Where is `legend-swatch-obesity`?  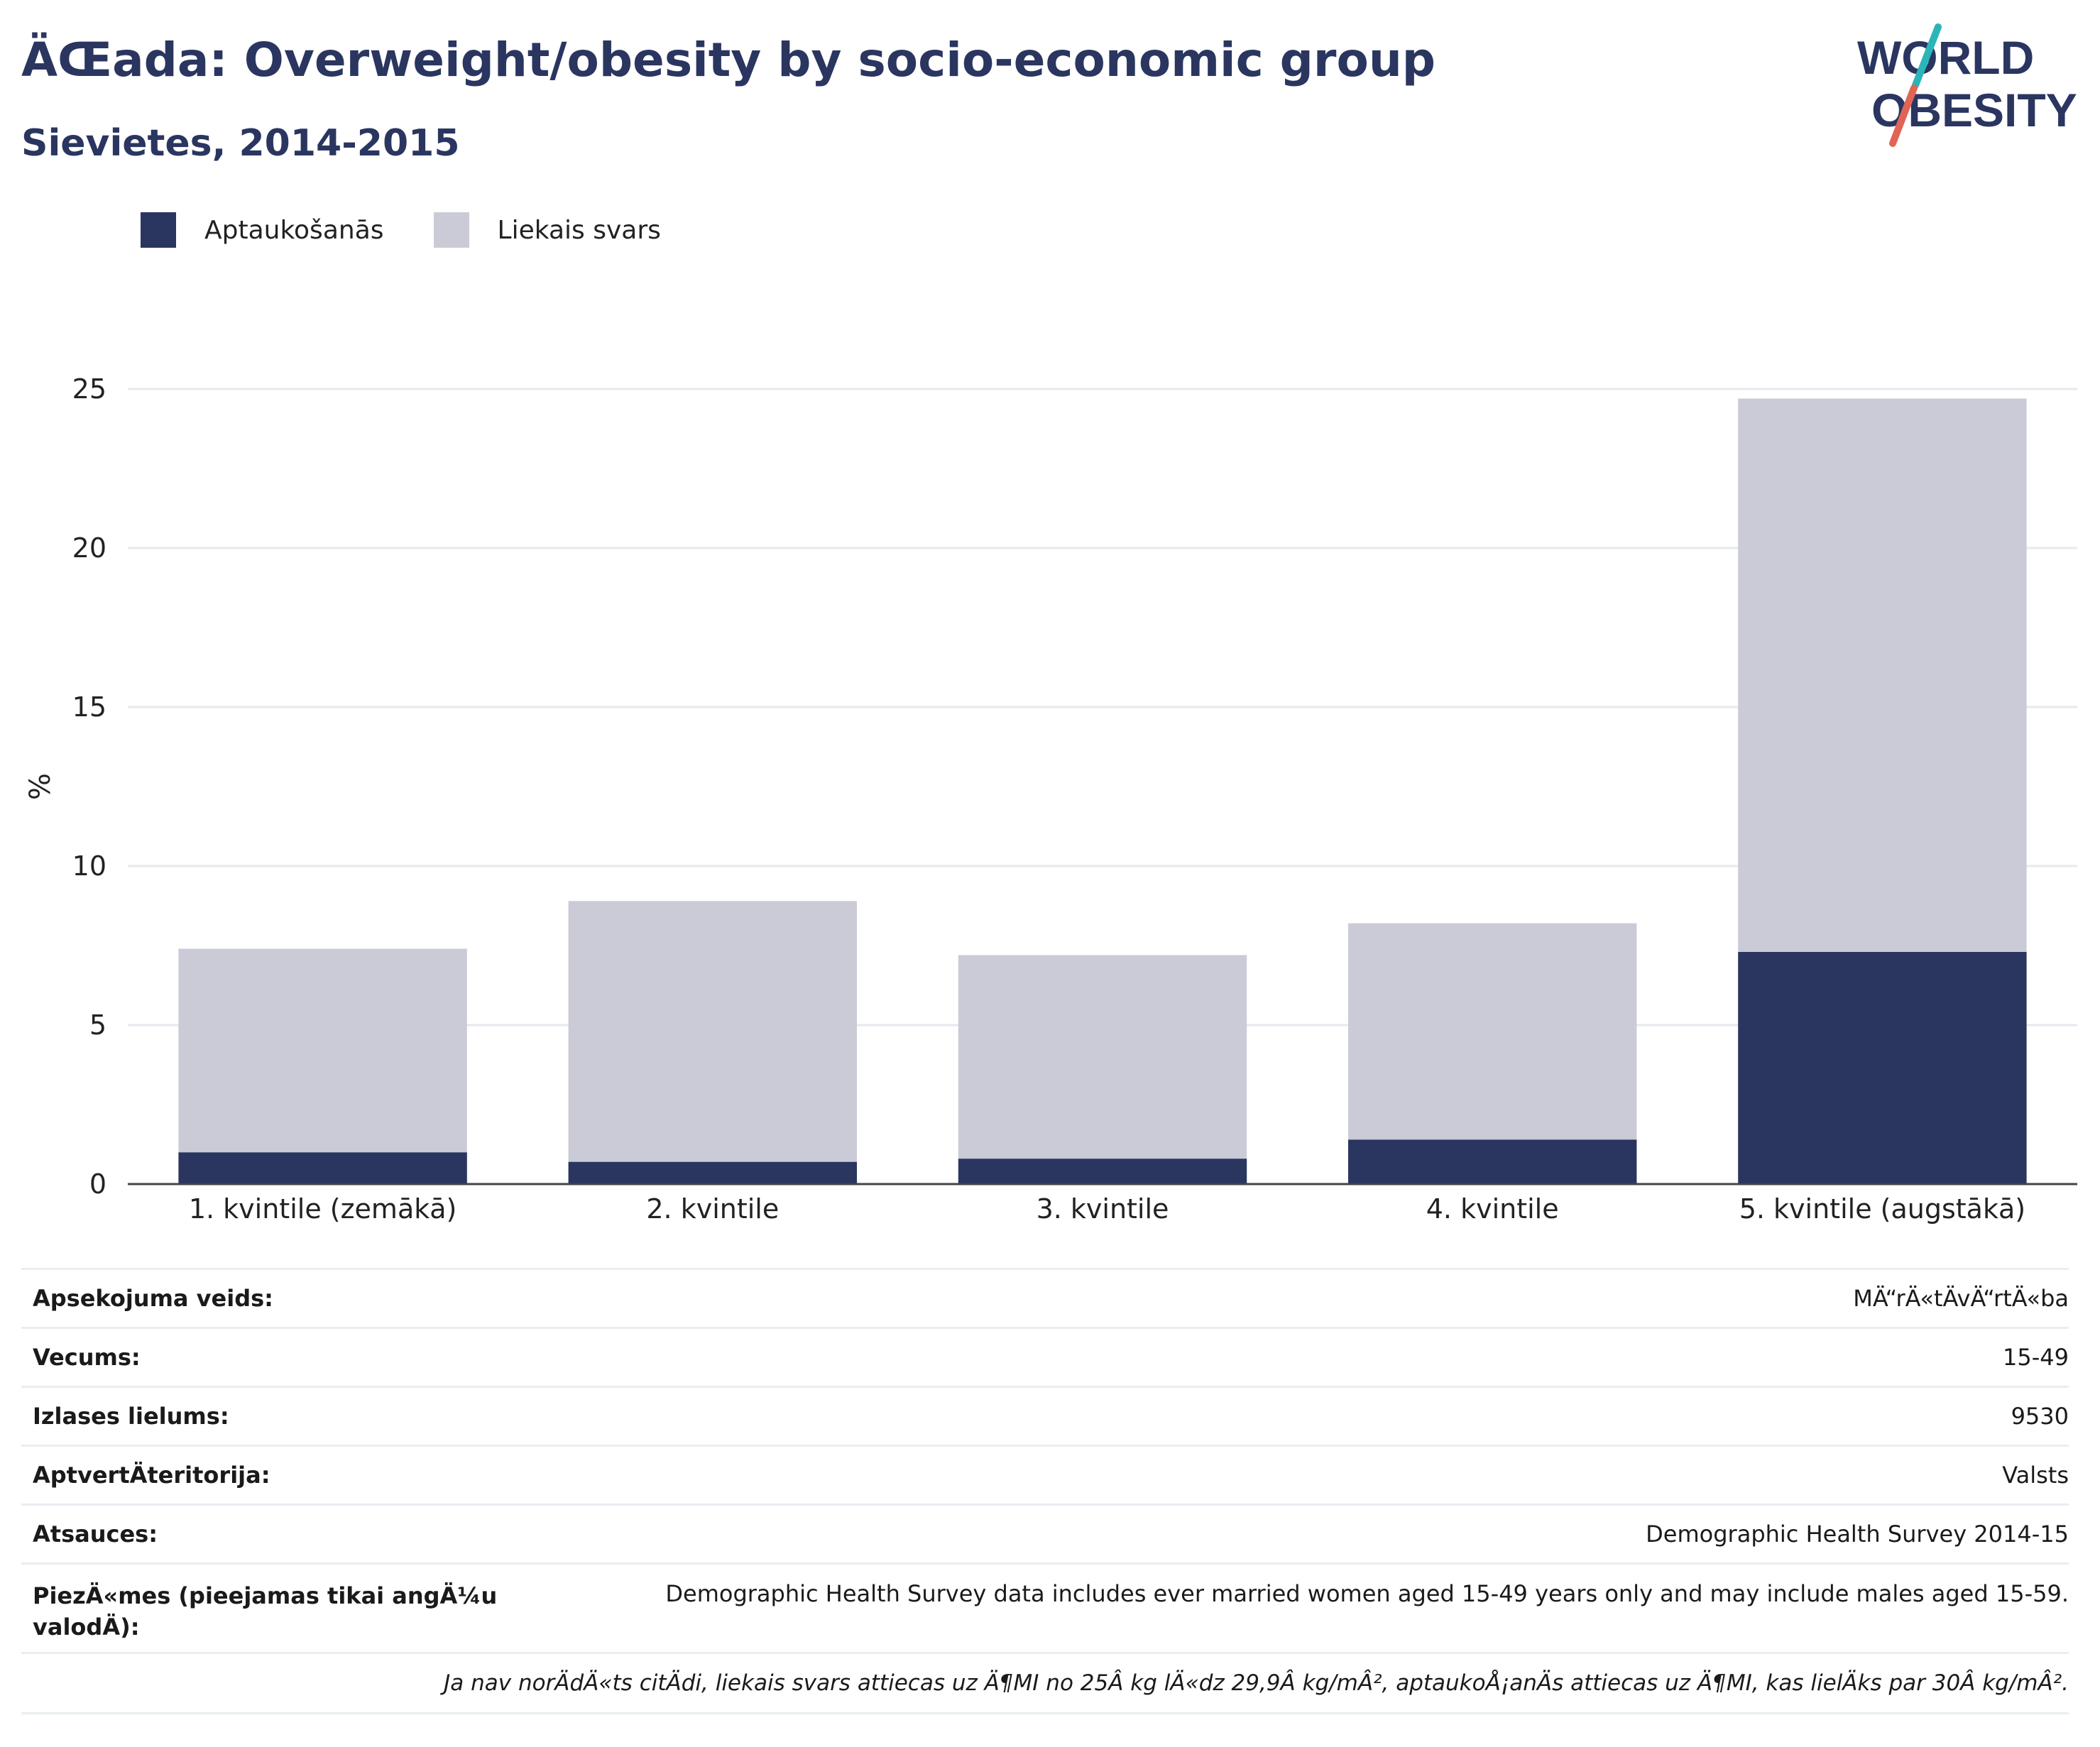
legend-swatch-obesity is located at coordinates (158, 230).